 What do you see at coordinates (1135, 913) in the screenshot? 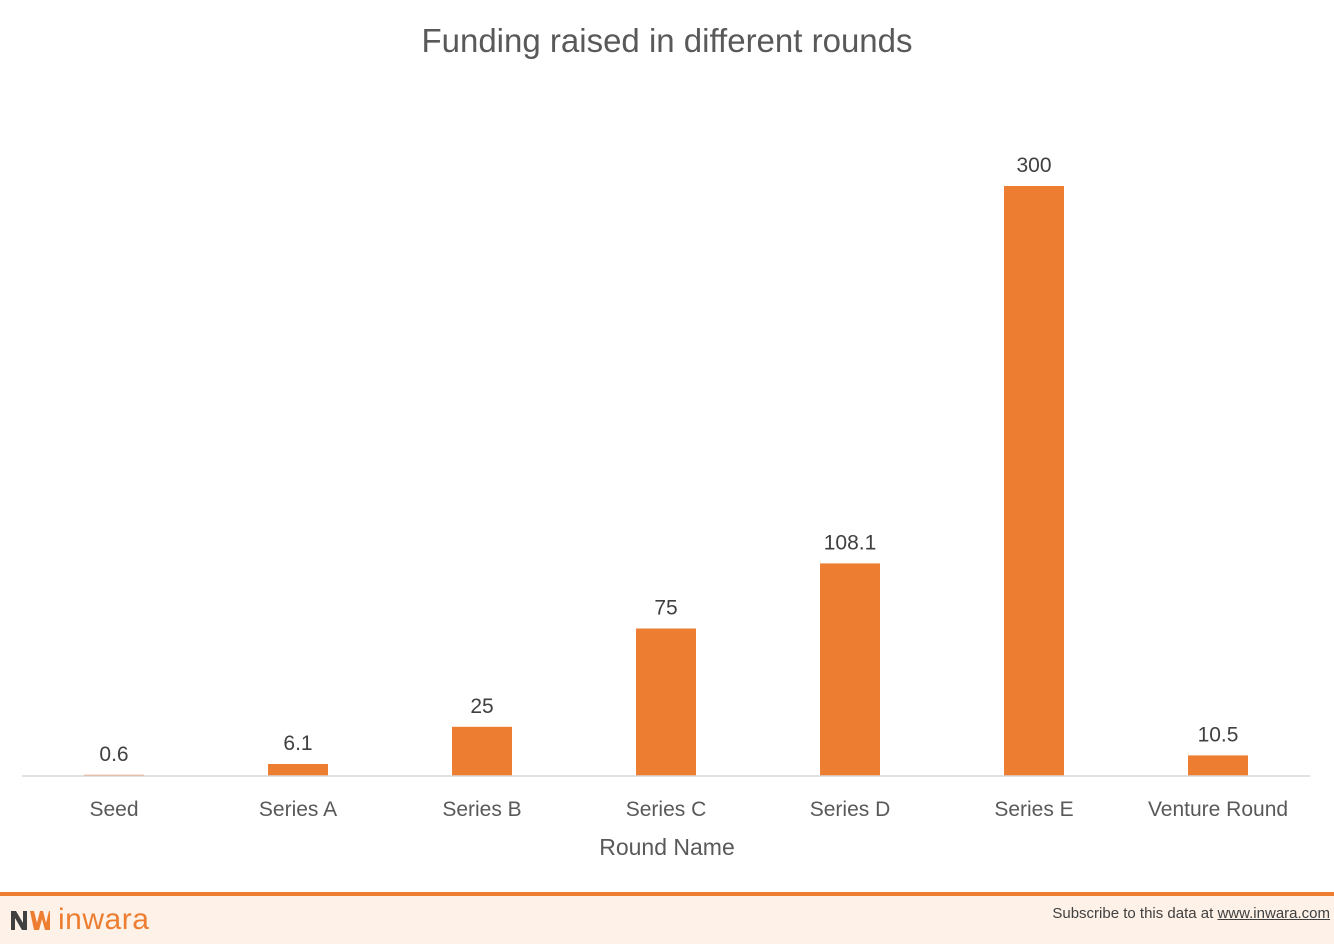
I see `subscribe-text: Subscribe to this data at` at bounding box center [1135, 913].